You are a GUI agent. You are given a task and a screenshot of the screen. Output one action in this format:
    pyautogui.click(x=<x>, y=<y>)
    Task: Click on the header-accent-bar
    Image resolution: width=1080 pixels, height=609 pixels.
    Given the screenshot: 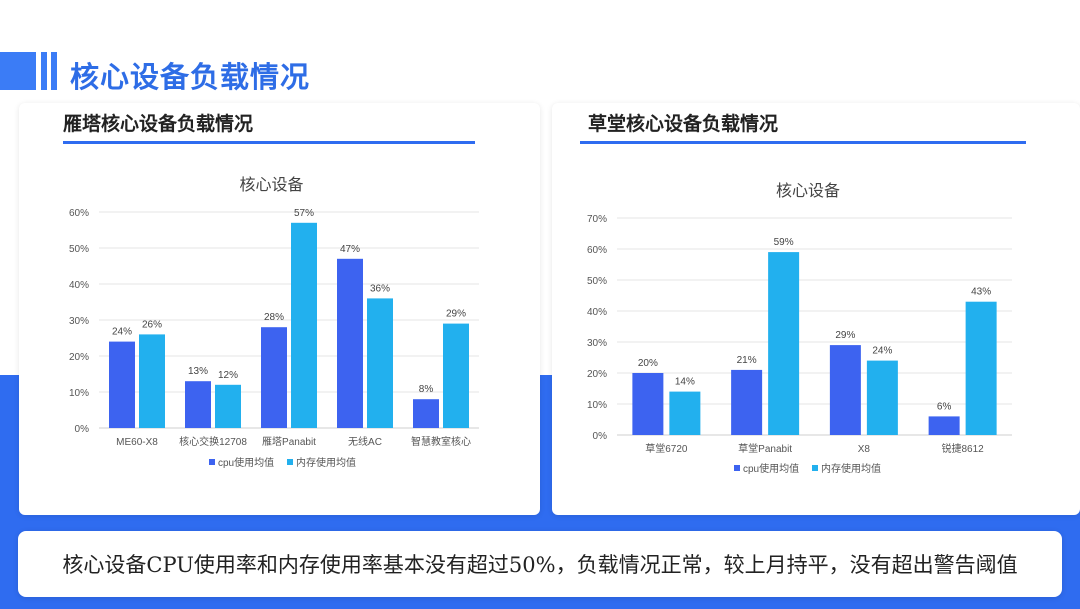 What is the action you would take?
    pyautogui.click(x=18, y=71)
    